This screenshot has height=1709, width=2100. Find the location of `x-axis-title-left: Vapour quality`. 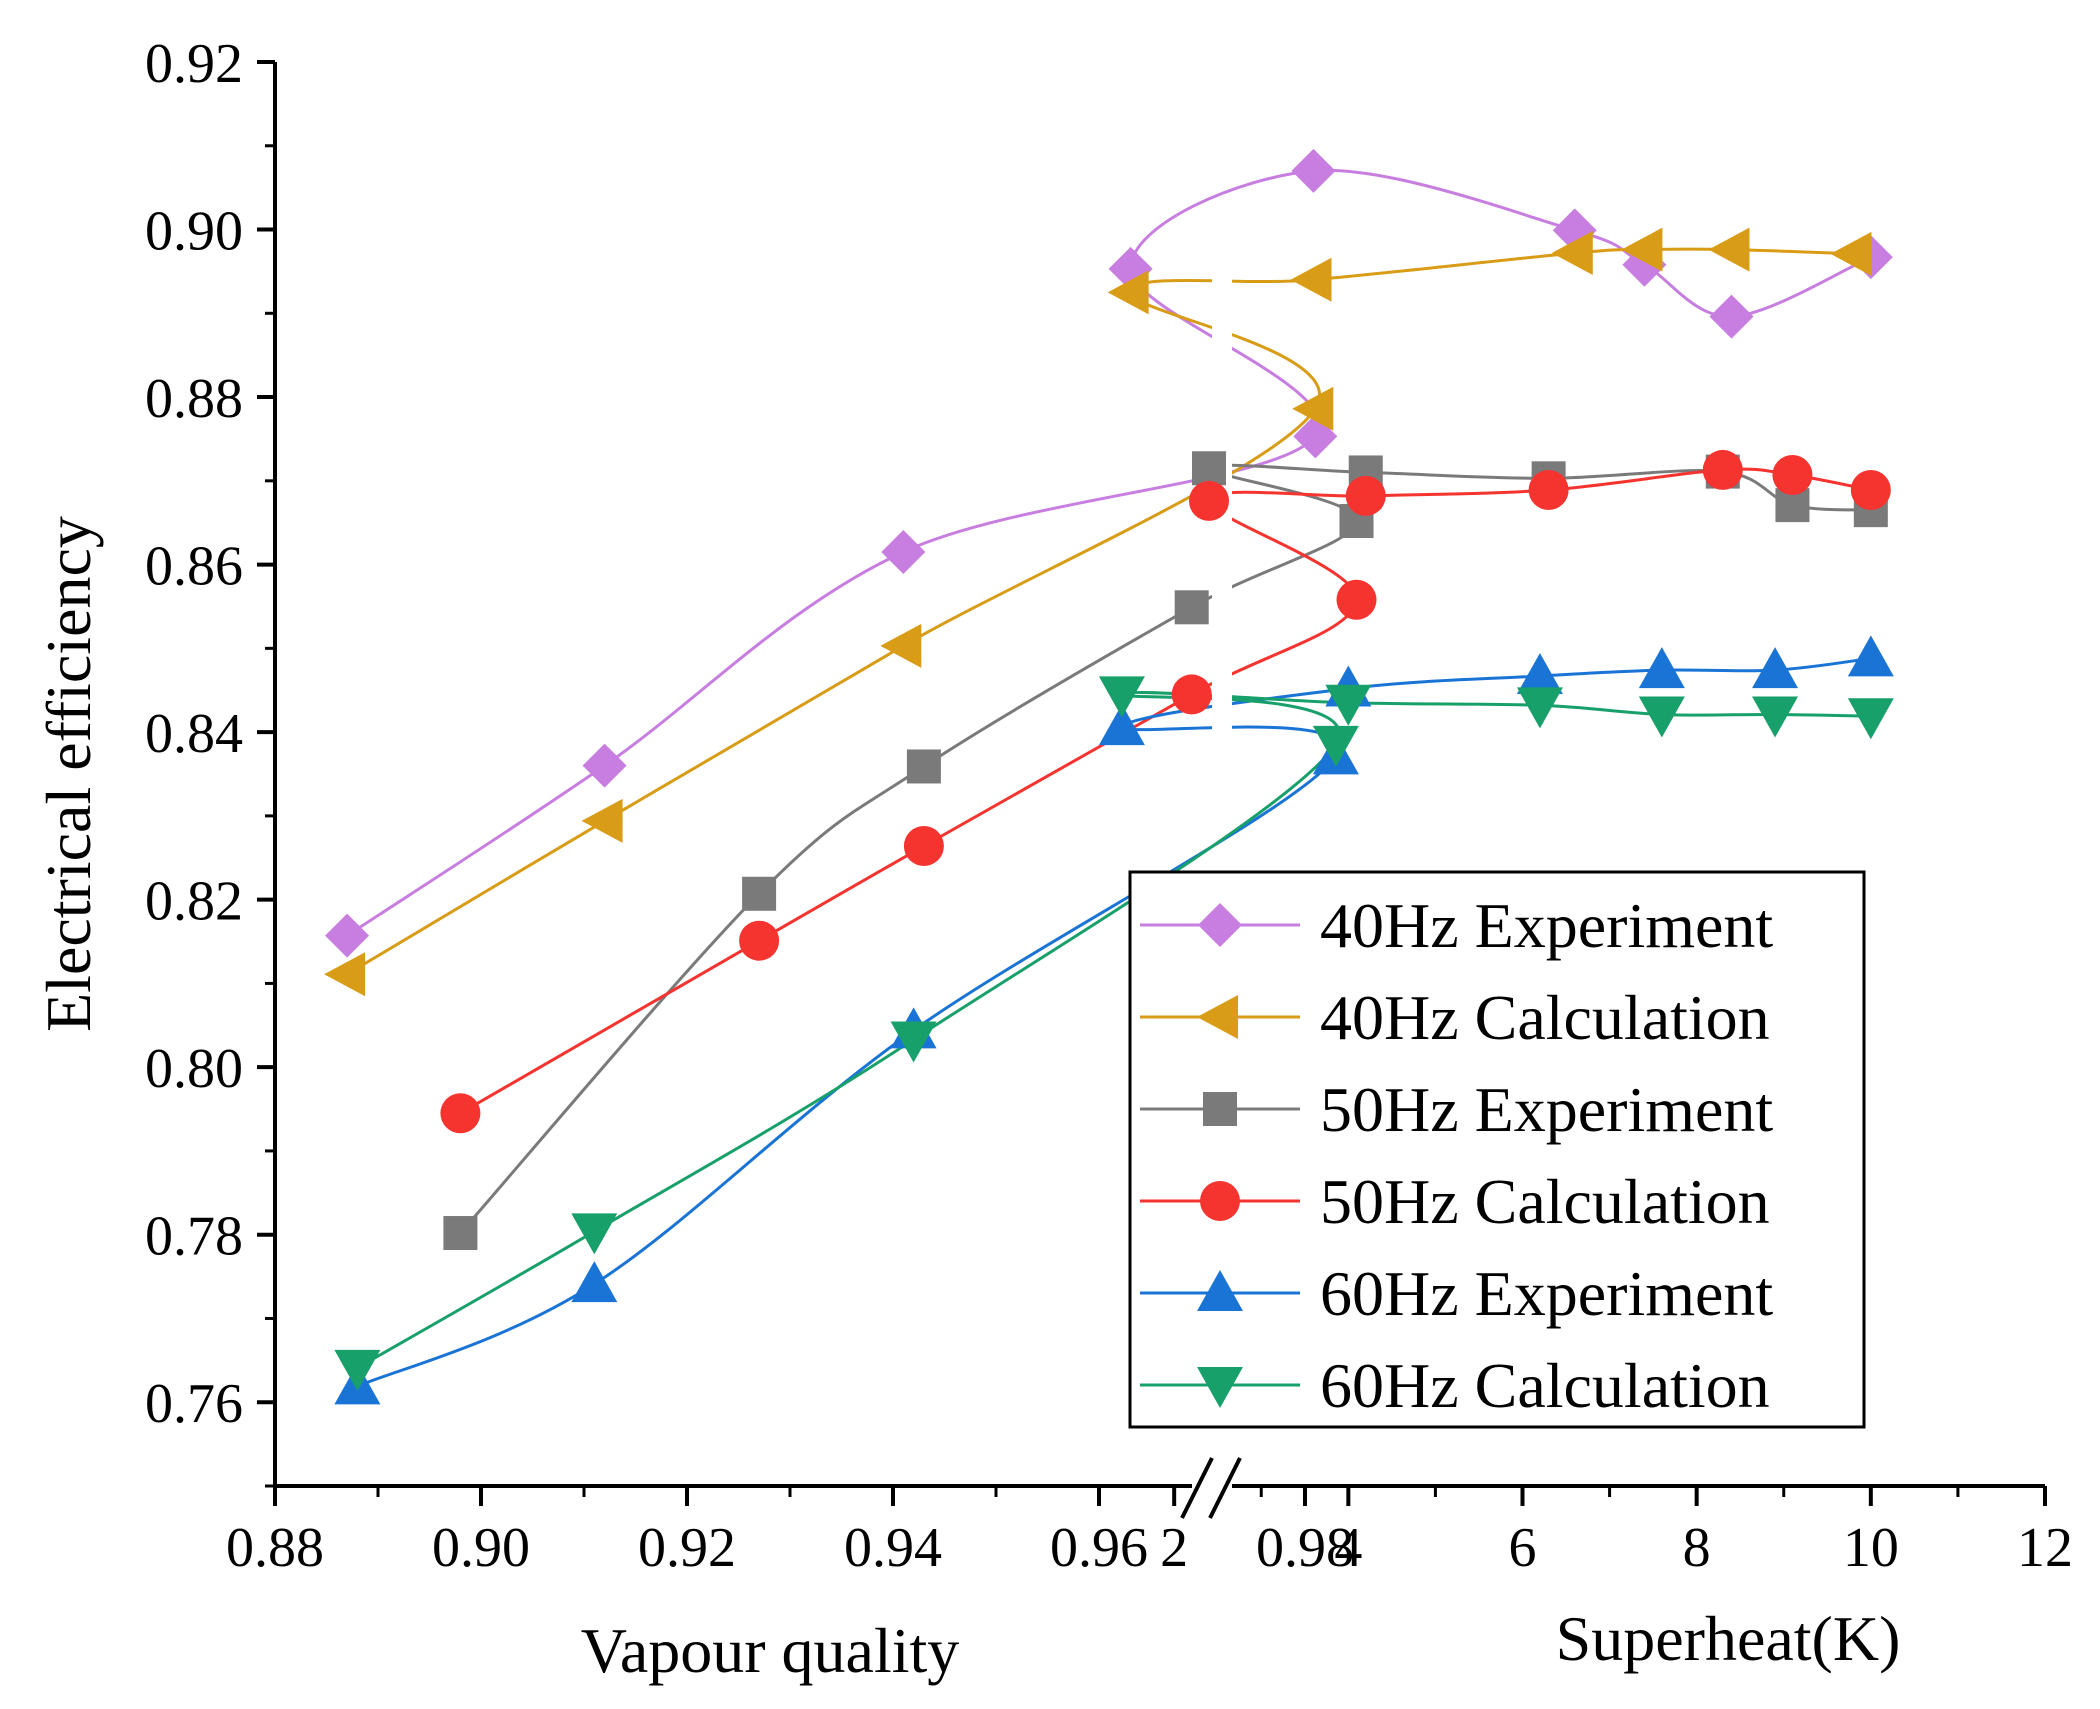

x-axis-title-left: Vapour quality is located at coordinates (770, 1650).